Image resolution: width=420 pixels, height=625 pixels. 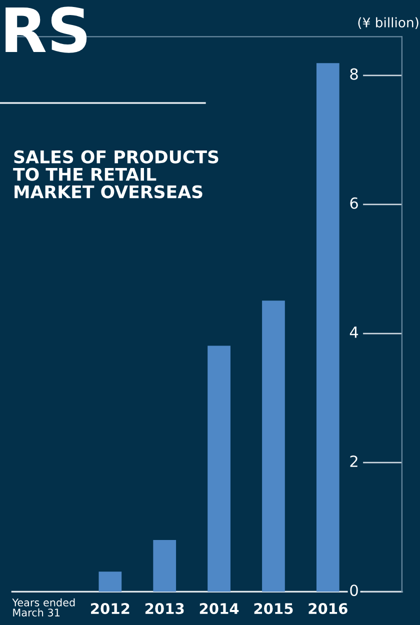 I want to click on x-axis-title: Years ended March 31, so click(x=43, y=607).